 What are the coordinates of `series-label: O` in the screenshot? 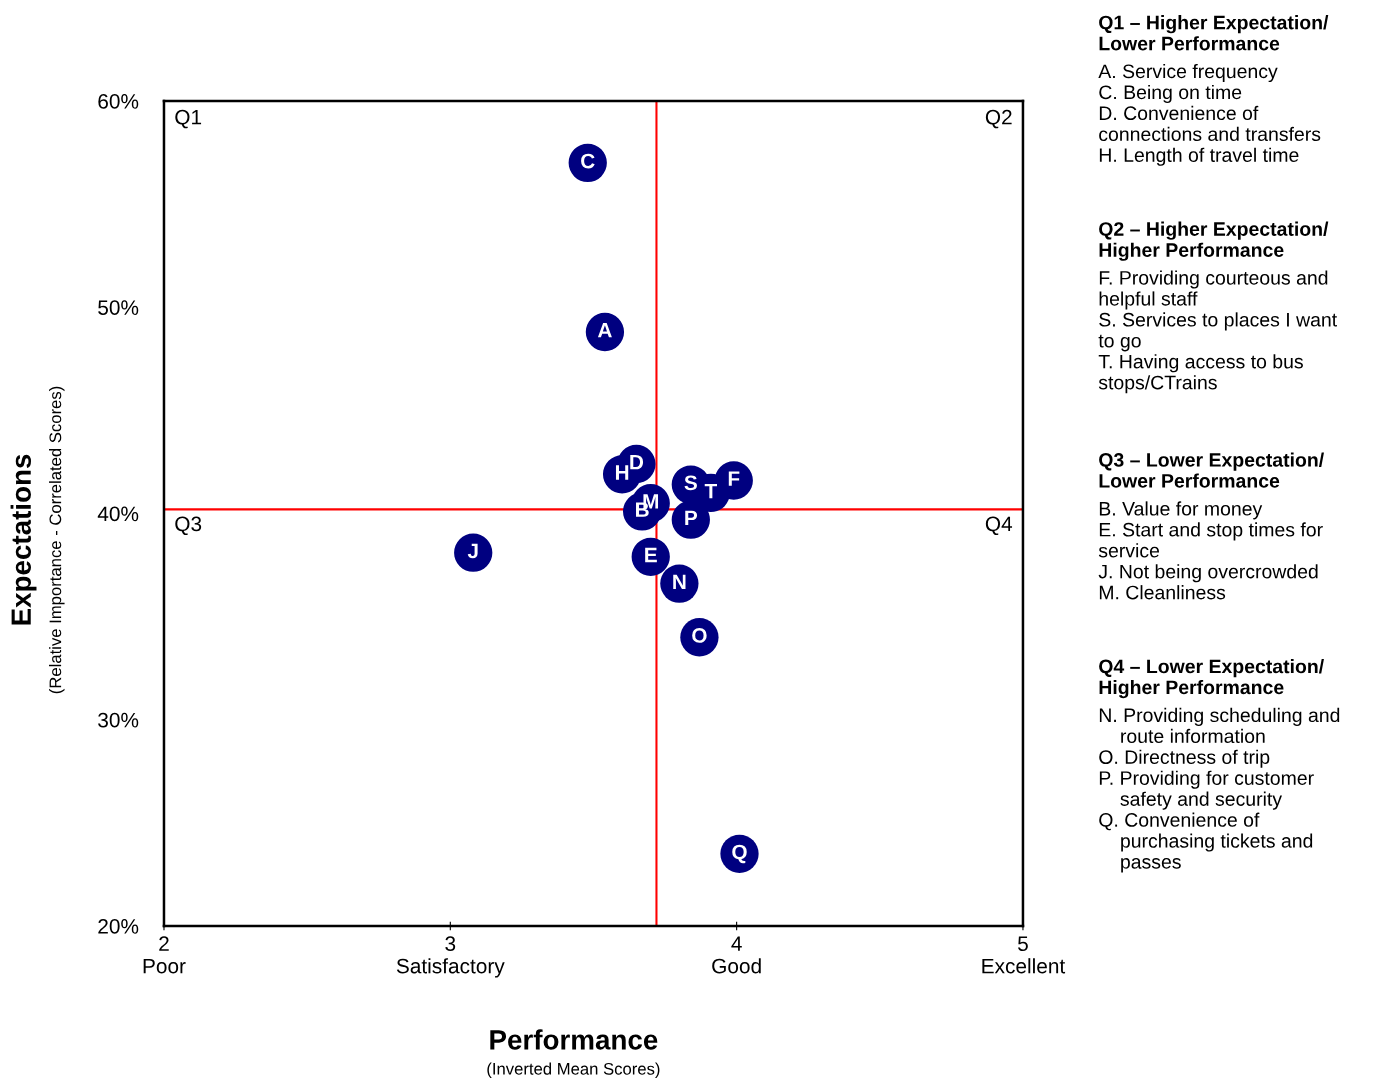 It's located at (699, 635).